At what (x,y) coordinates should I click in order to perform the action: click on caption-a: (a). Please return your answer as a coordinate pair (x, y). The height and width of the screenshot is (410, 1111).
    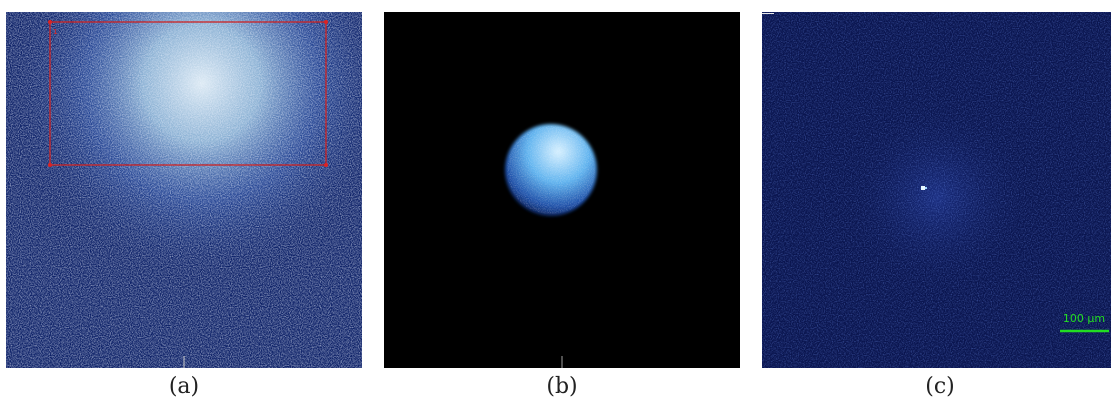
    Looking at the image, I should click on (184, 386).